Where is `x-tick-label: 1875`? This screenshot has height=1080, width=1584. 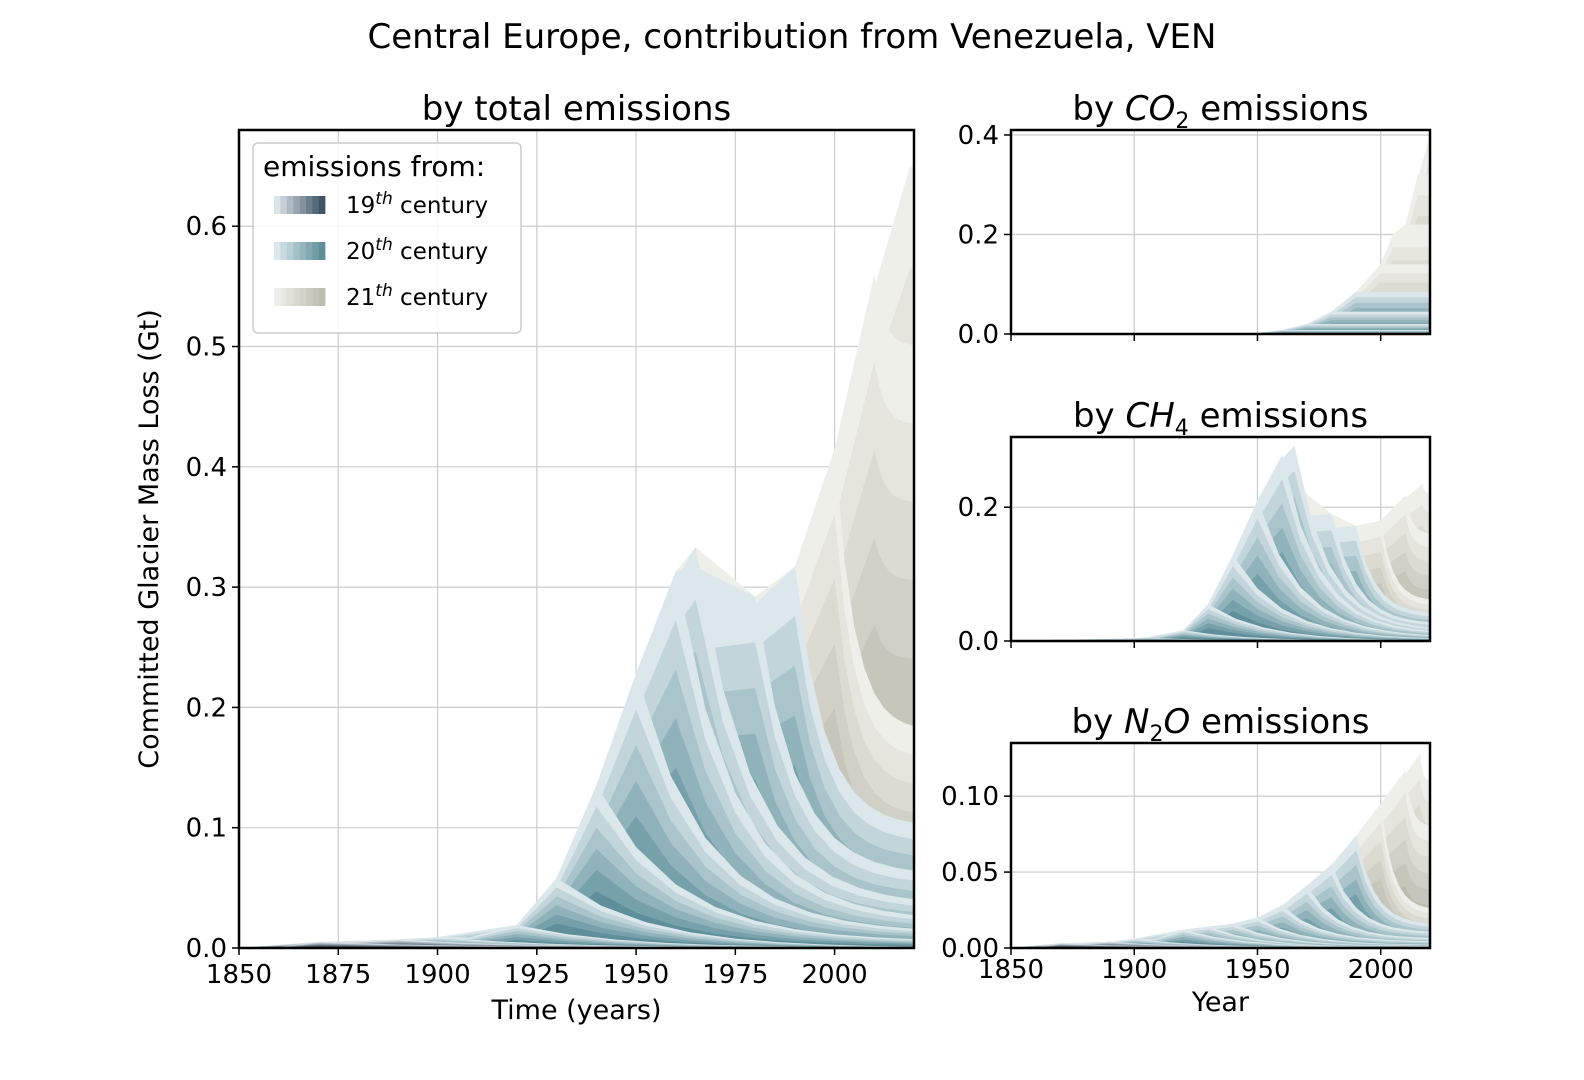 x-tick-label: 1875 is located at coordinates (338, 975).